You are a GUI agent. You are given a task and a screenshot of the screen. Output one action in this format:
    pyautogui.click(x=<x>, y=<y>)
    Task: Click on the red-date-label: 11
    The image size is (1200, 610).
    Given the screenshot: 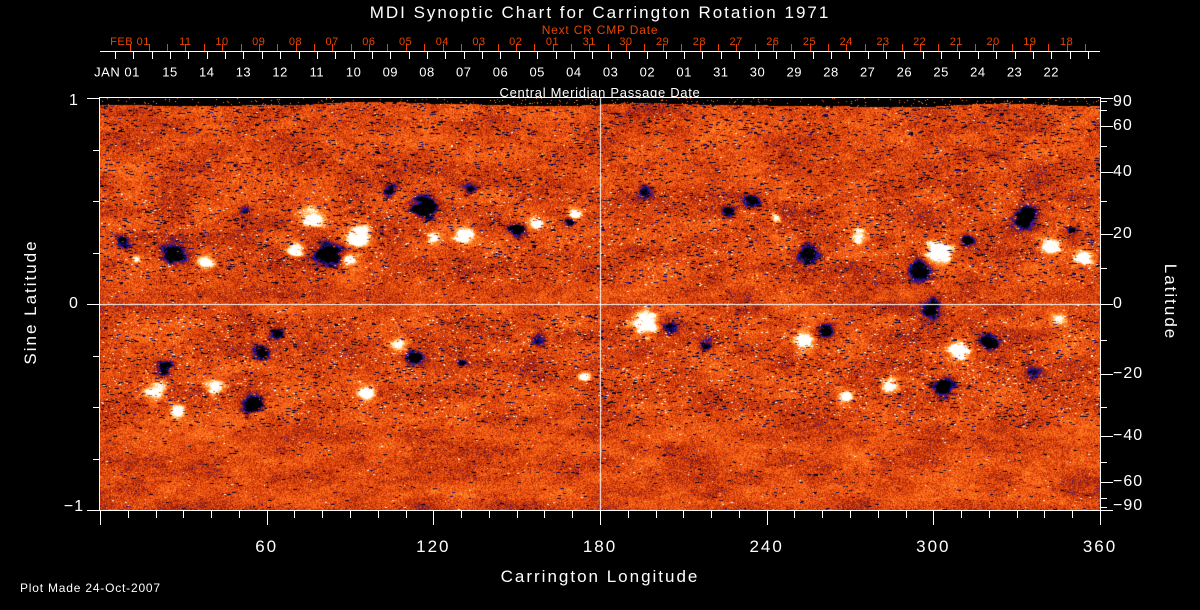 What is the action you would take?
    pyautogui.click(x=185, y=42)
    